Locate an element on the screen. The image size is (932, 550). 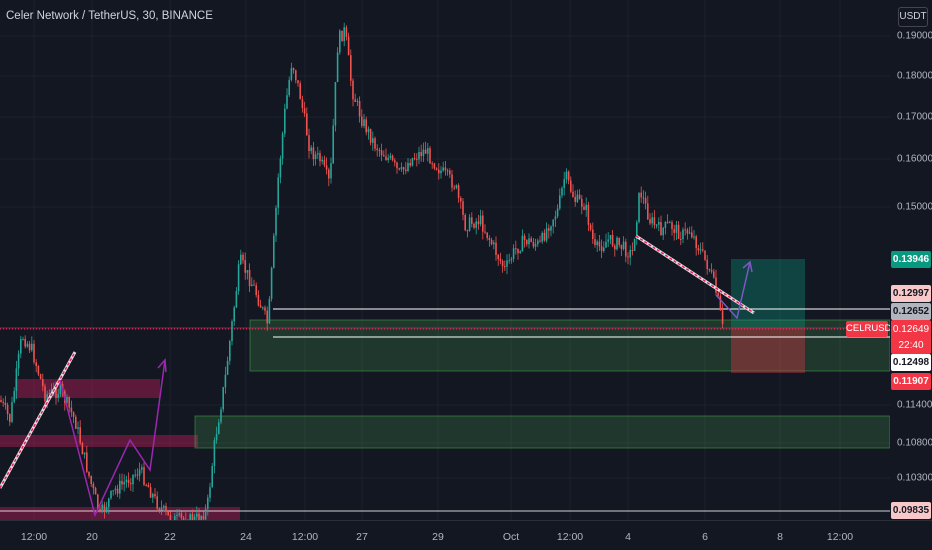
time-tick: 6 is located at coordinates (705, 537).